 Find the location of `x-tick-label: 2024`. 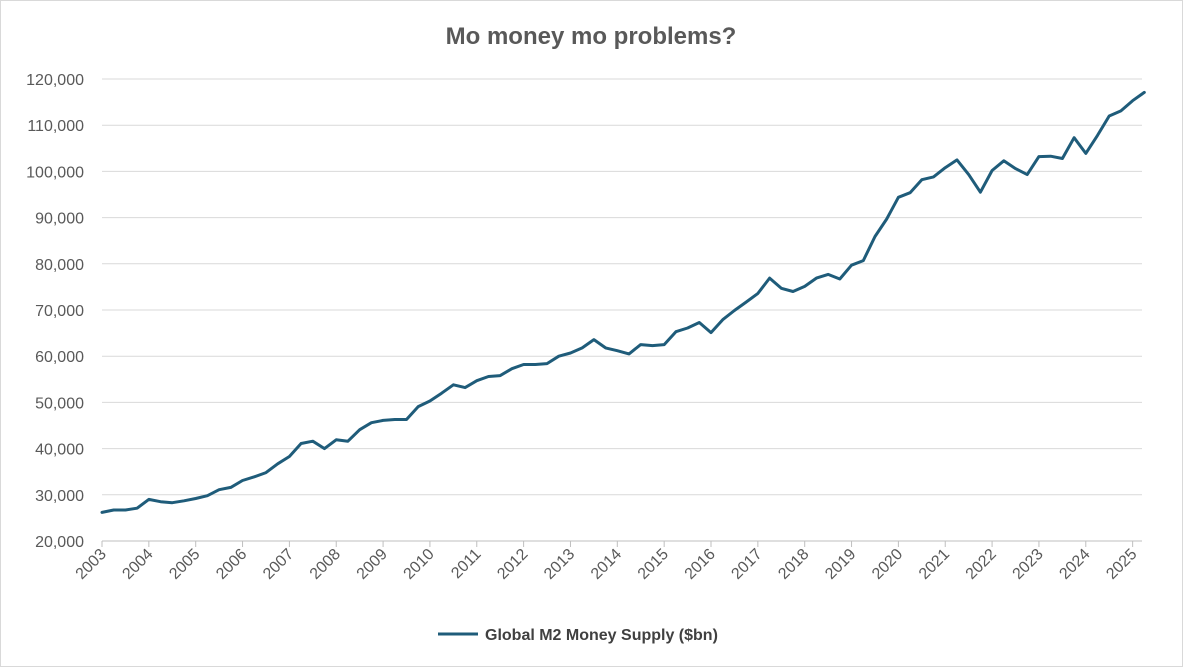

x-tick-label: 2024 is located at coordinates (1074, 564).